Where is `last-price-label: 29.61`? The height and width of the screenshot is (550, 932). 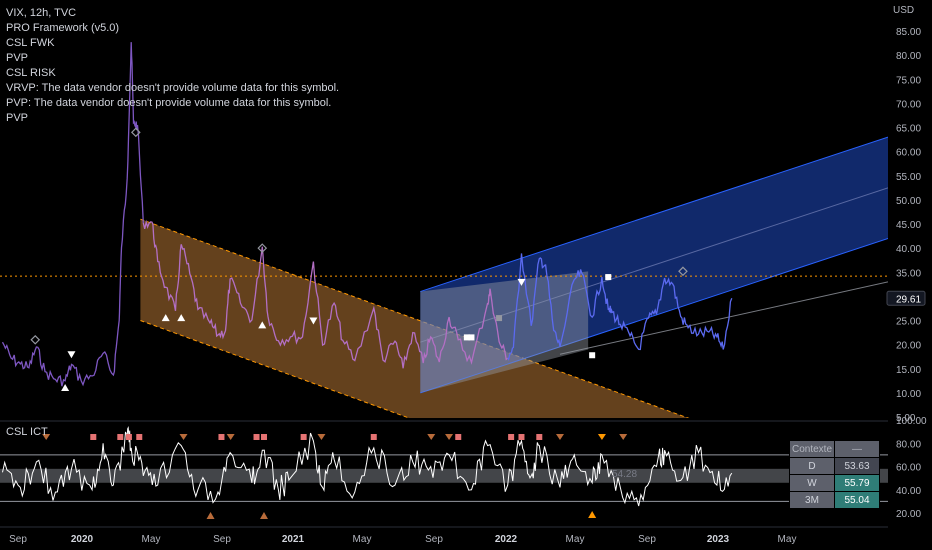 last-price-label: 29.61 is located at coordinates (908, 299).